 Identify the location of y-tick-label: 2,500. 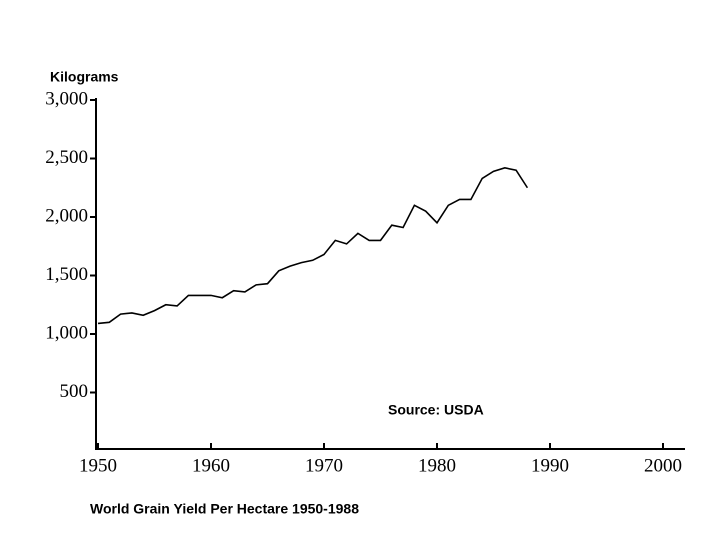
(66, 157).